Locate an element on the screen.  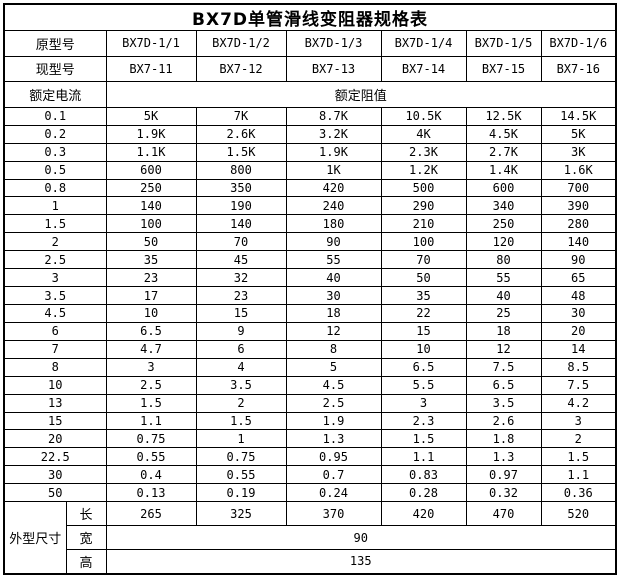
rated-current-label: 额定电流 is located at coordinates (55, 94).